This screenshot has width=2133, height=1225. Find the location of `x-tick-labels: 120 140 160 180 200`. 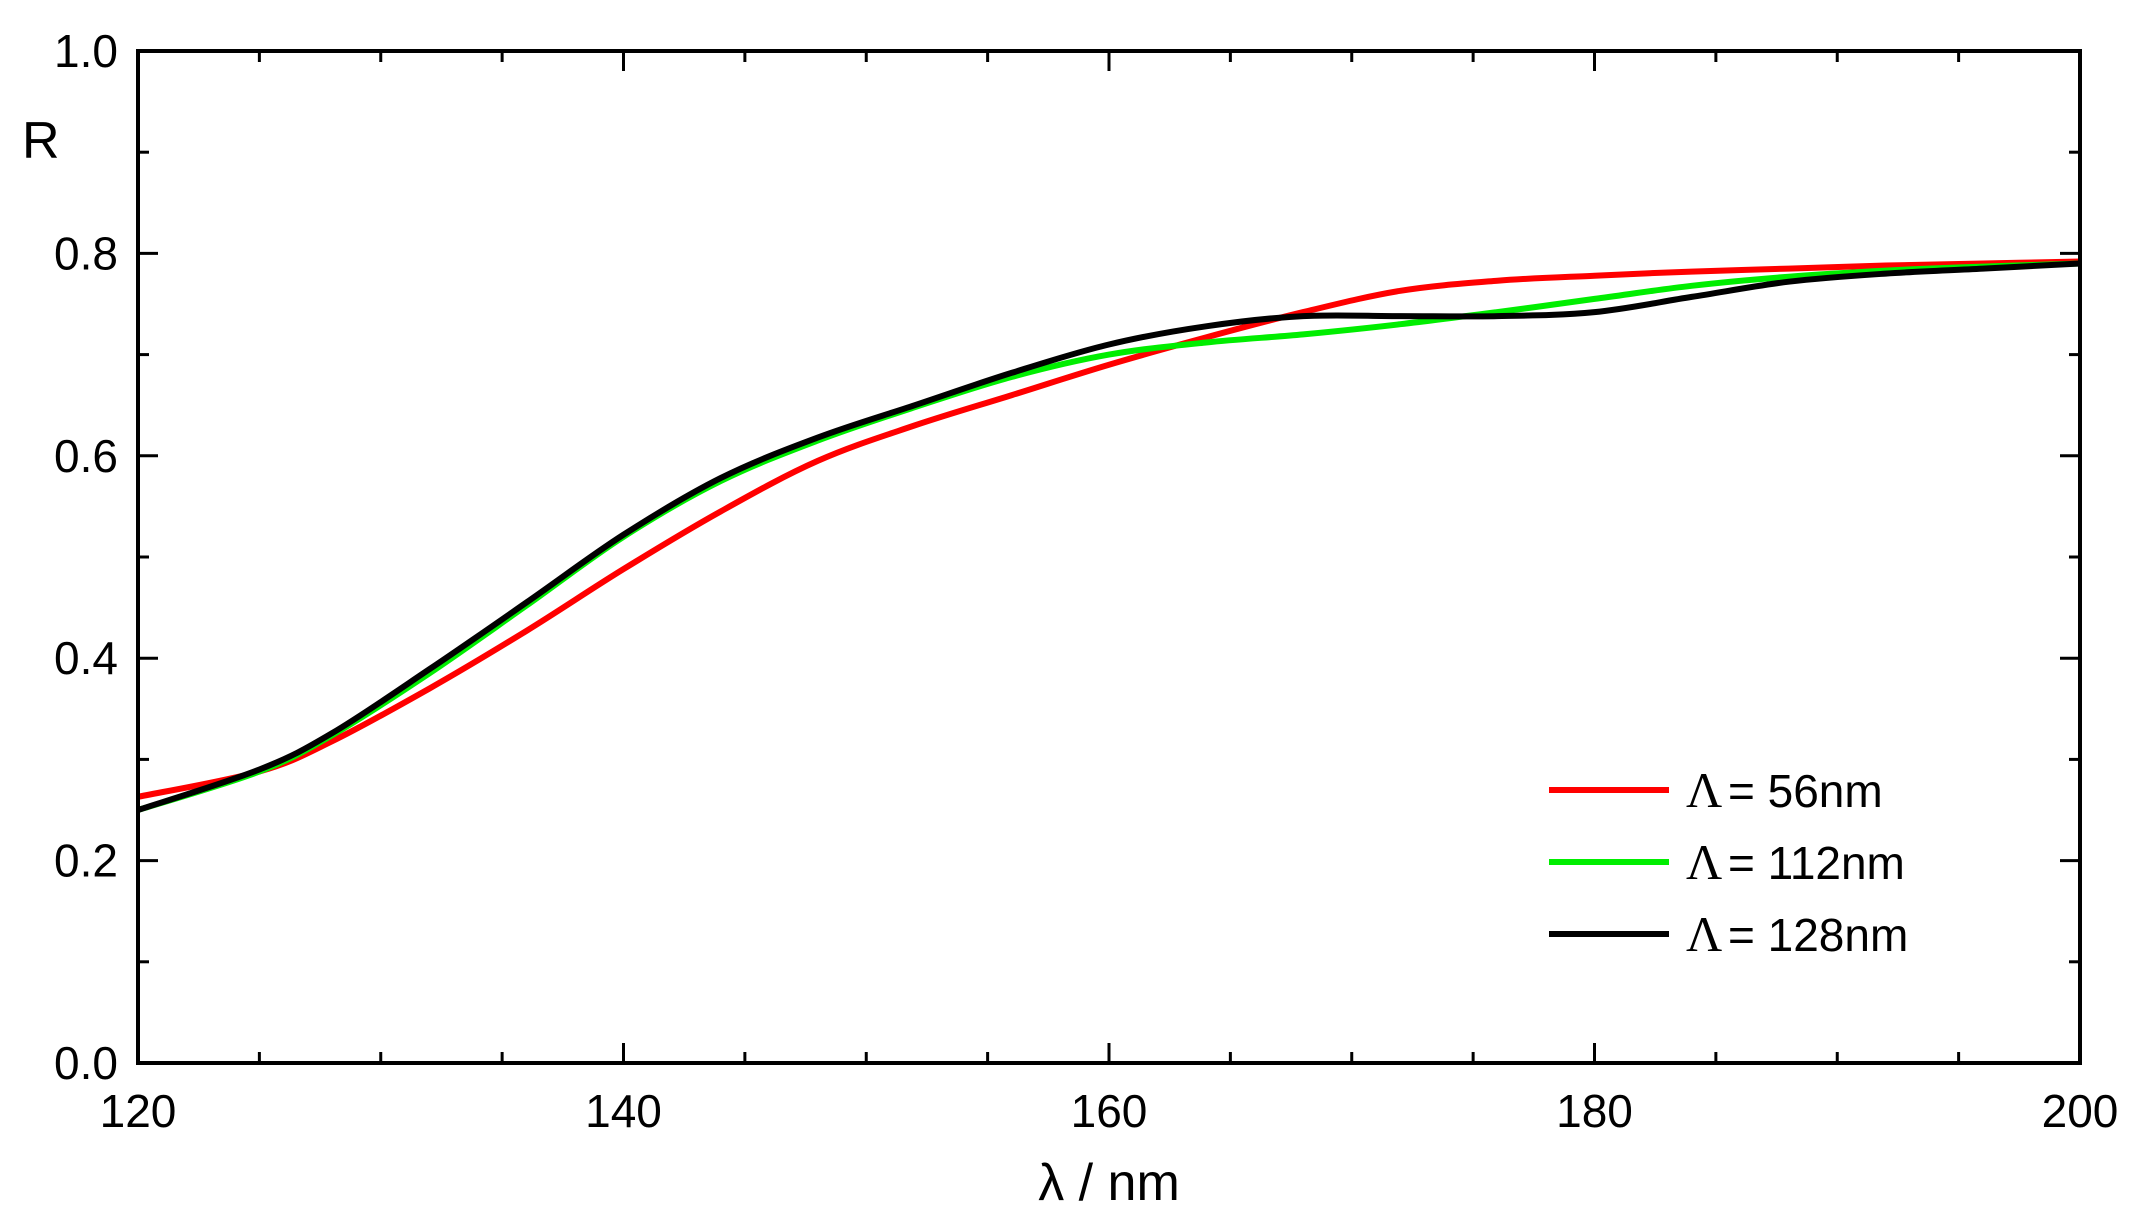

x-tick-labels: 120 140 160 180 200 is located at coordinates (1109, 1111).